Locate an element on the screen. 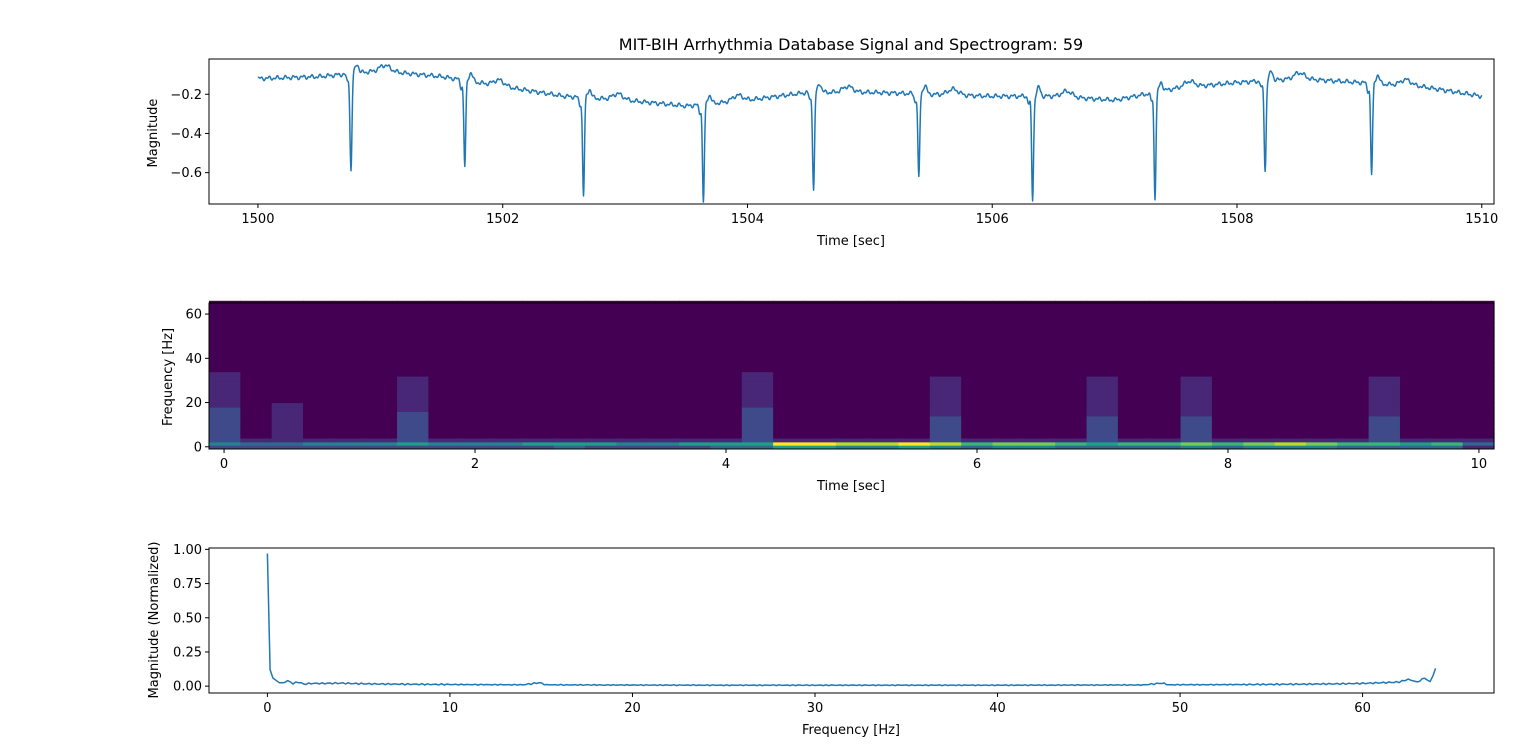 The image size is (1536, 754). spectrum-xtick-label: 10 is located at coordinates (450, 708).